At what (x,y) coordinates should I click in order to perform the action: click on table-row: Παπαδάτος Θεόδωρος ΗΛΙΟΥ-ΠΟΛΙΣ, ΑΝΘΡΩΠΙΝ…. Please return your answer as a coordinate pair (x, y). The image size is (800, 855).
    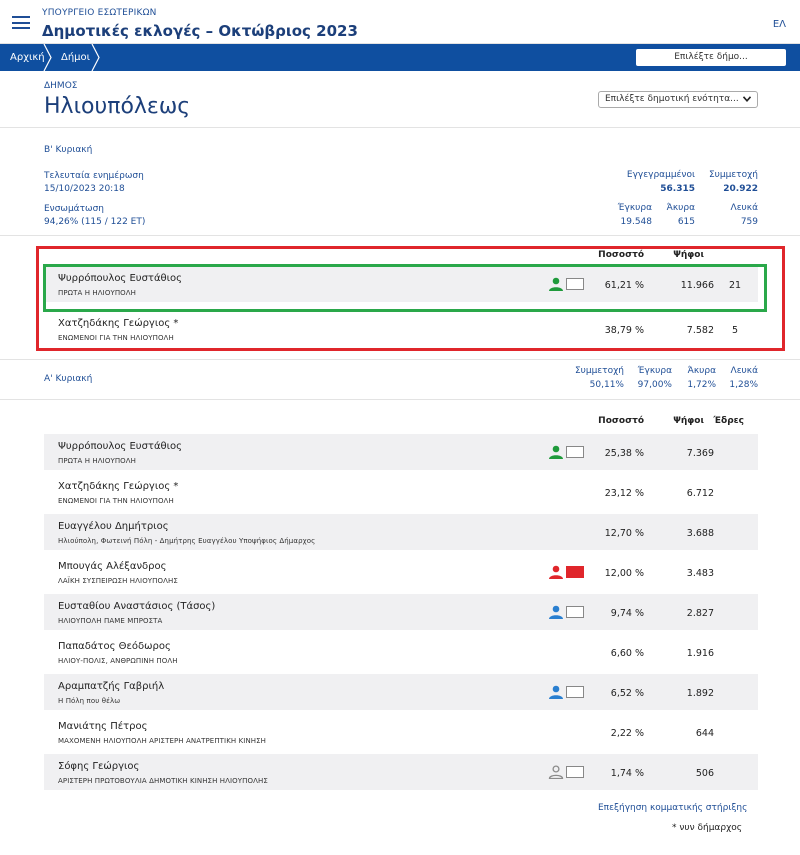
    Looking at the image, I should click on (401, 652).